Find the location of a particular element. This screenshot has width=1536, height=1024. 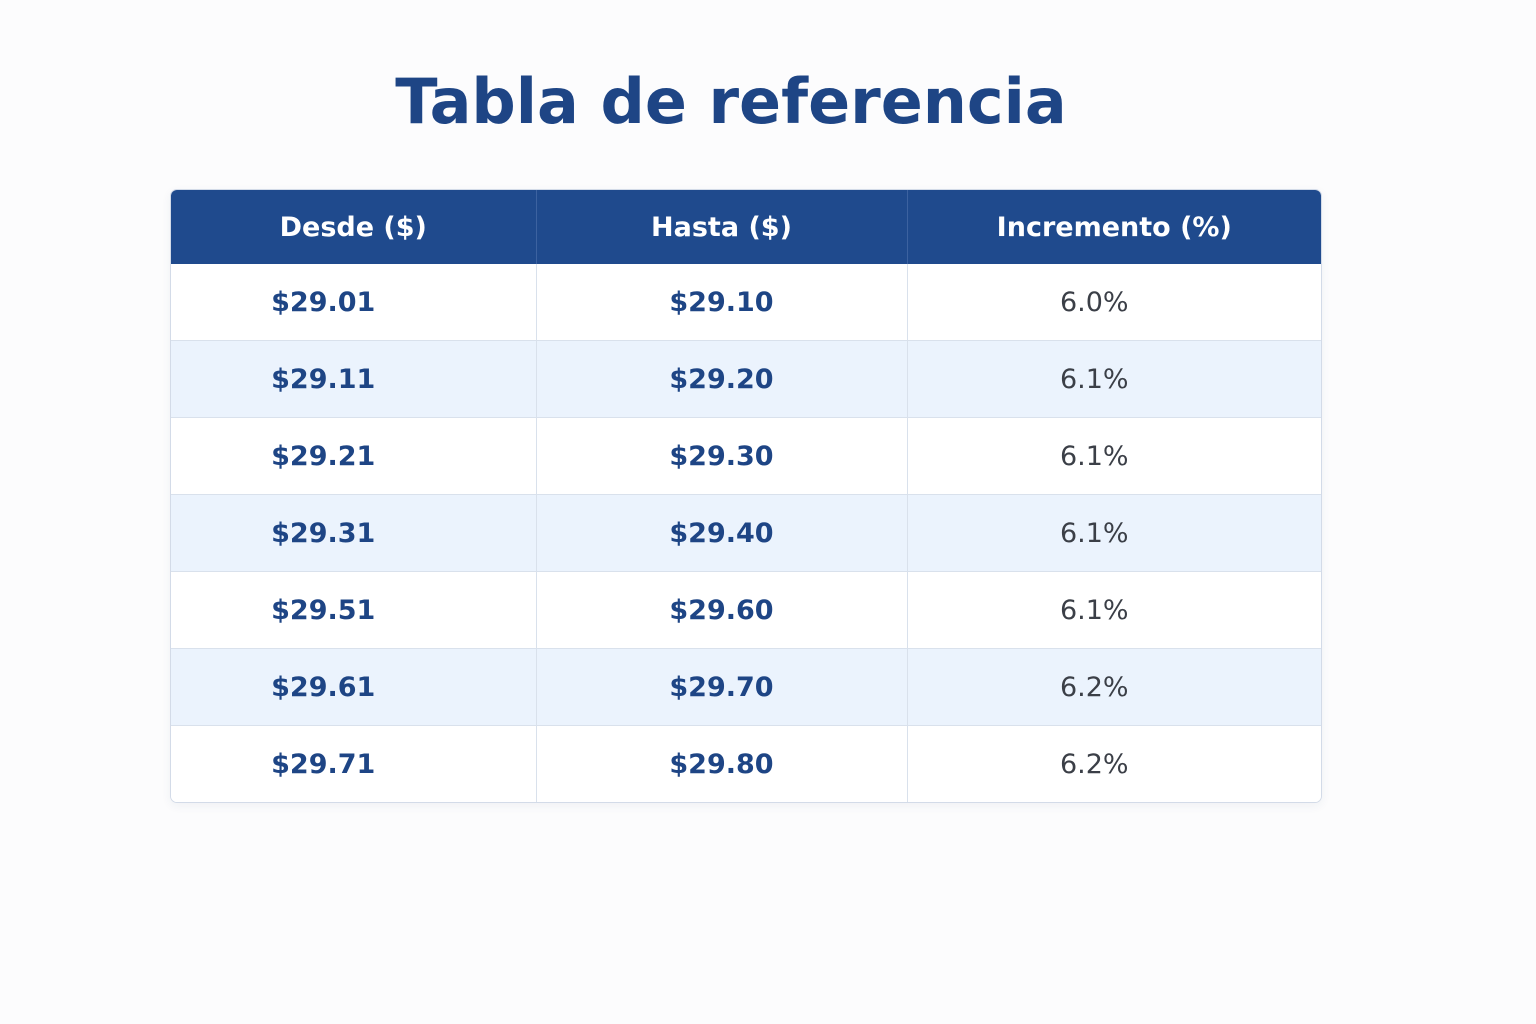

cell-desde: $29.31 is located at coordinates (353, 533).